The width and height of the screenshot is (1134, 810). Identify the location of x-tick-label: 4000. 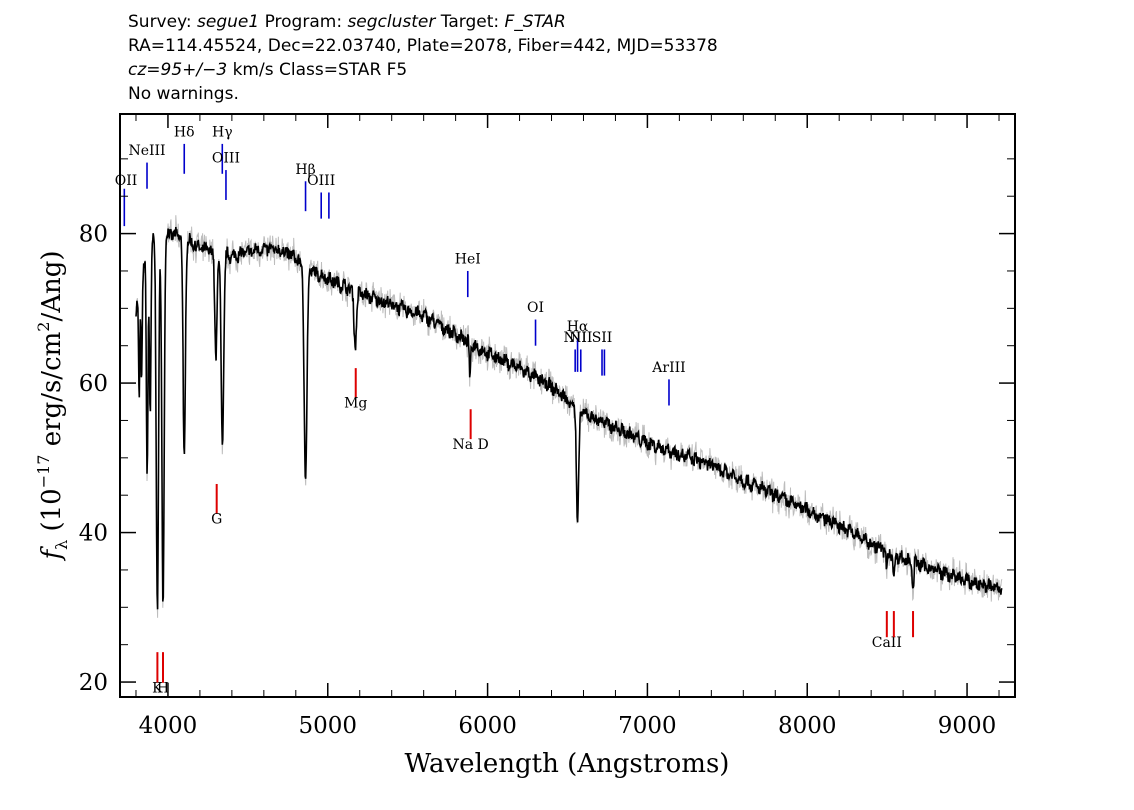
(168, 726).